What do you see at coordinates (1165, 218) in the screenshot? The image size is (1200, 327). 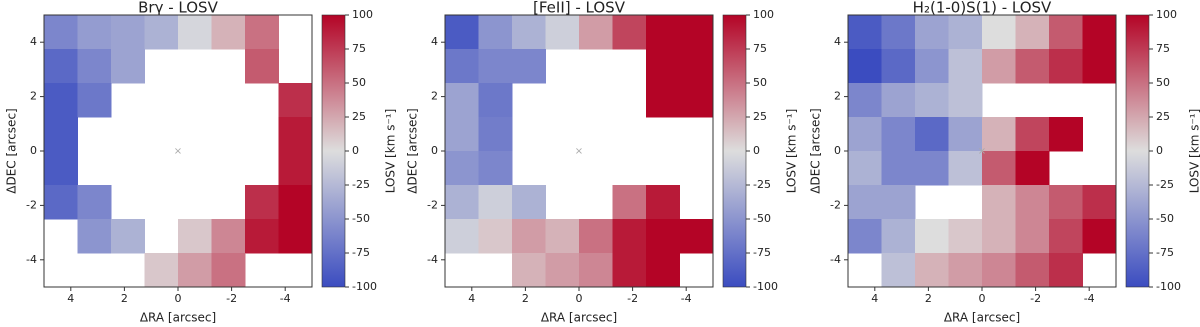 I see `cbar-tick-label: -50` at bounding box center [1165, 218].